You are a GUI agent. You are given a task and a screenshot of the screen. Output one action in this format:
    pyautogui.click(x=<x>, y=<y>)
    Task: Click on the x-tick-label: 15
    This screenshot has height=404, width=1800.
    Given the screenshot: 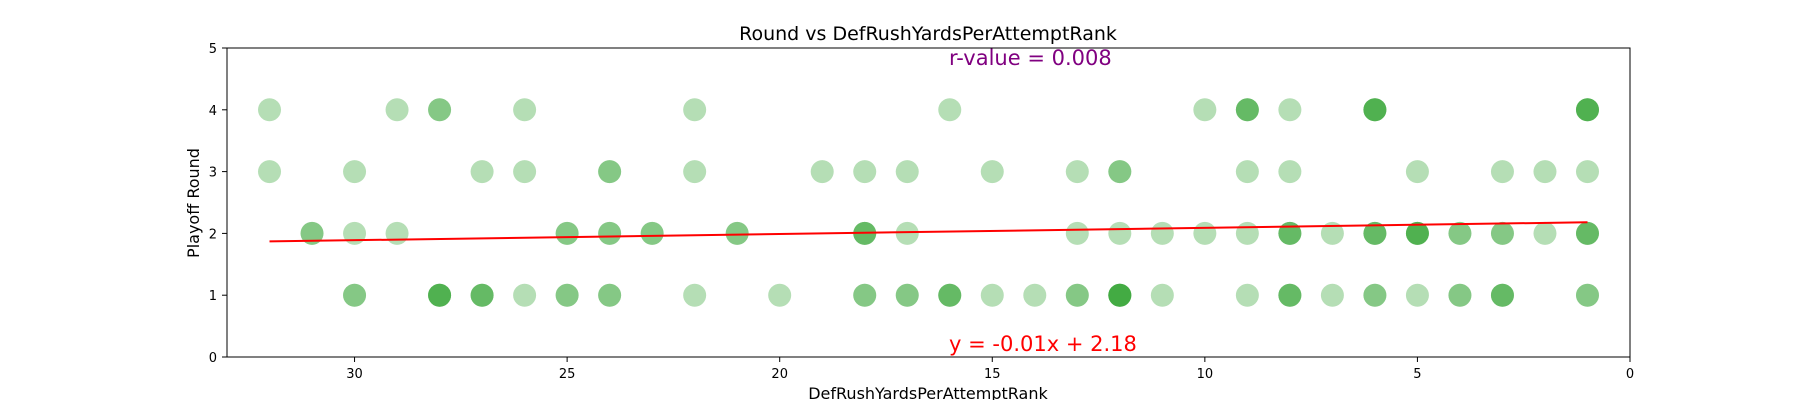 What is the action you would take?
    pyautogui.click(x=992, y=374)
    